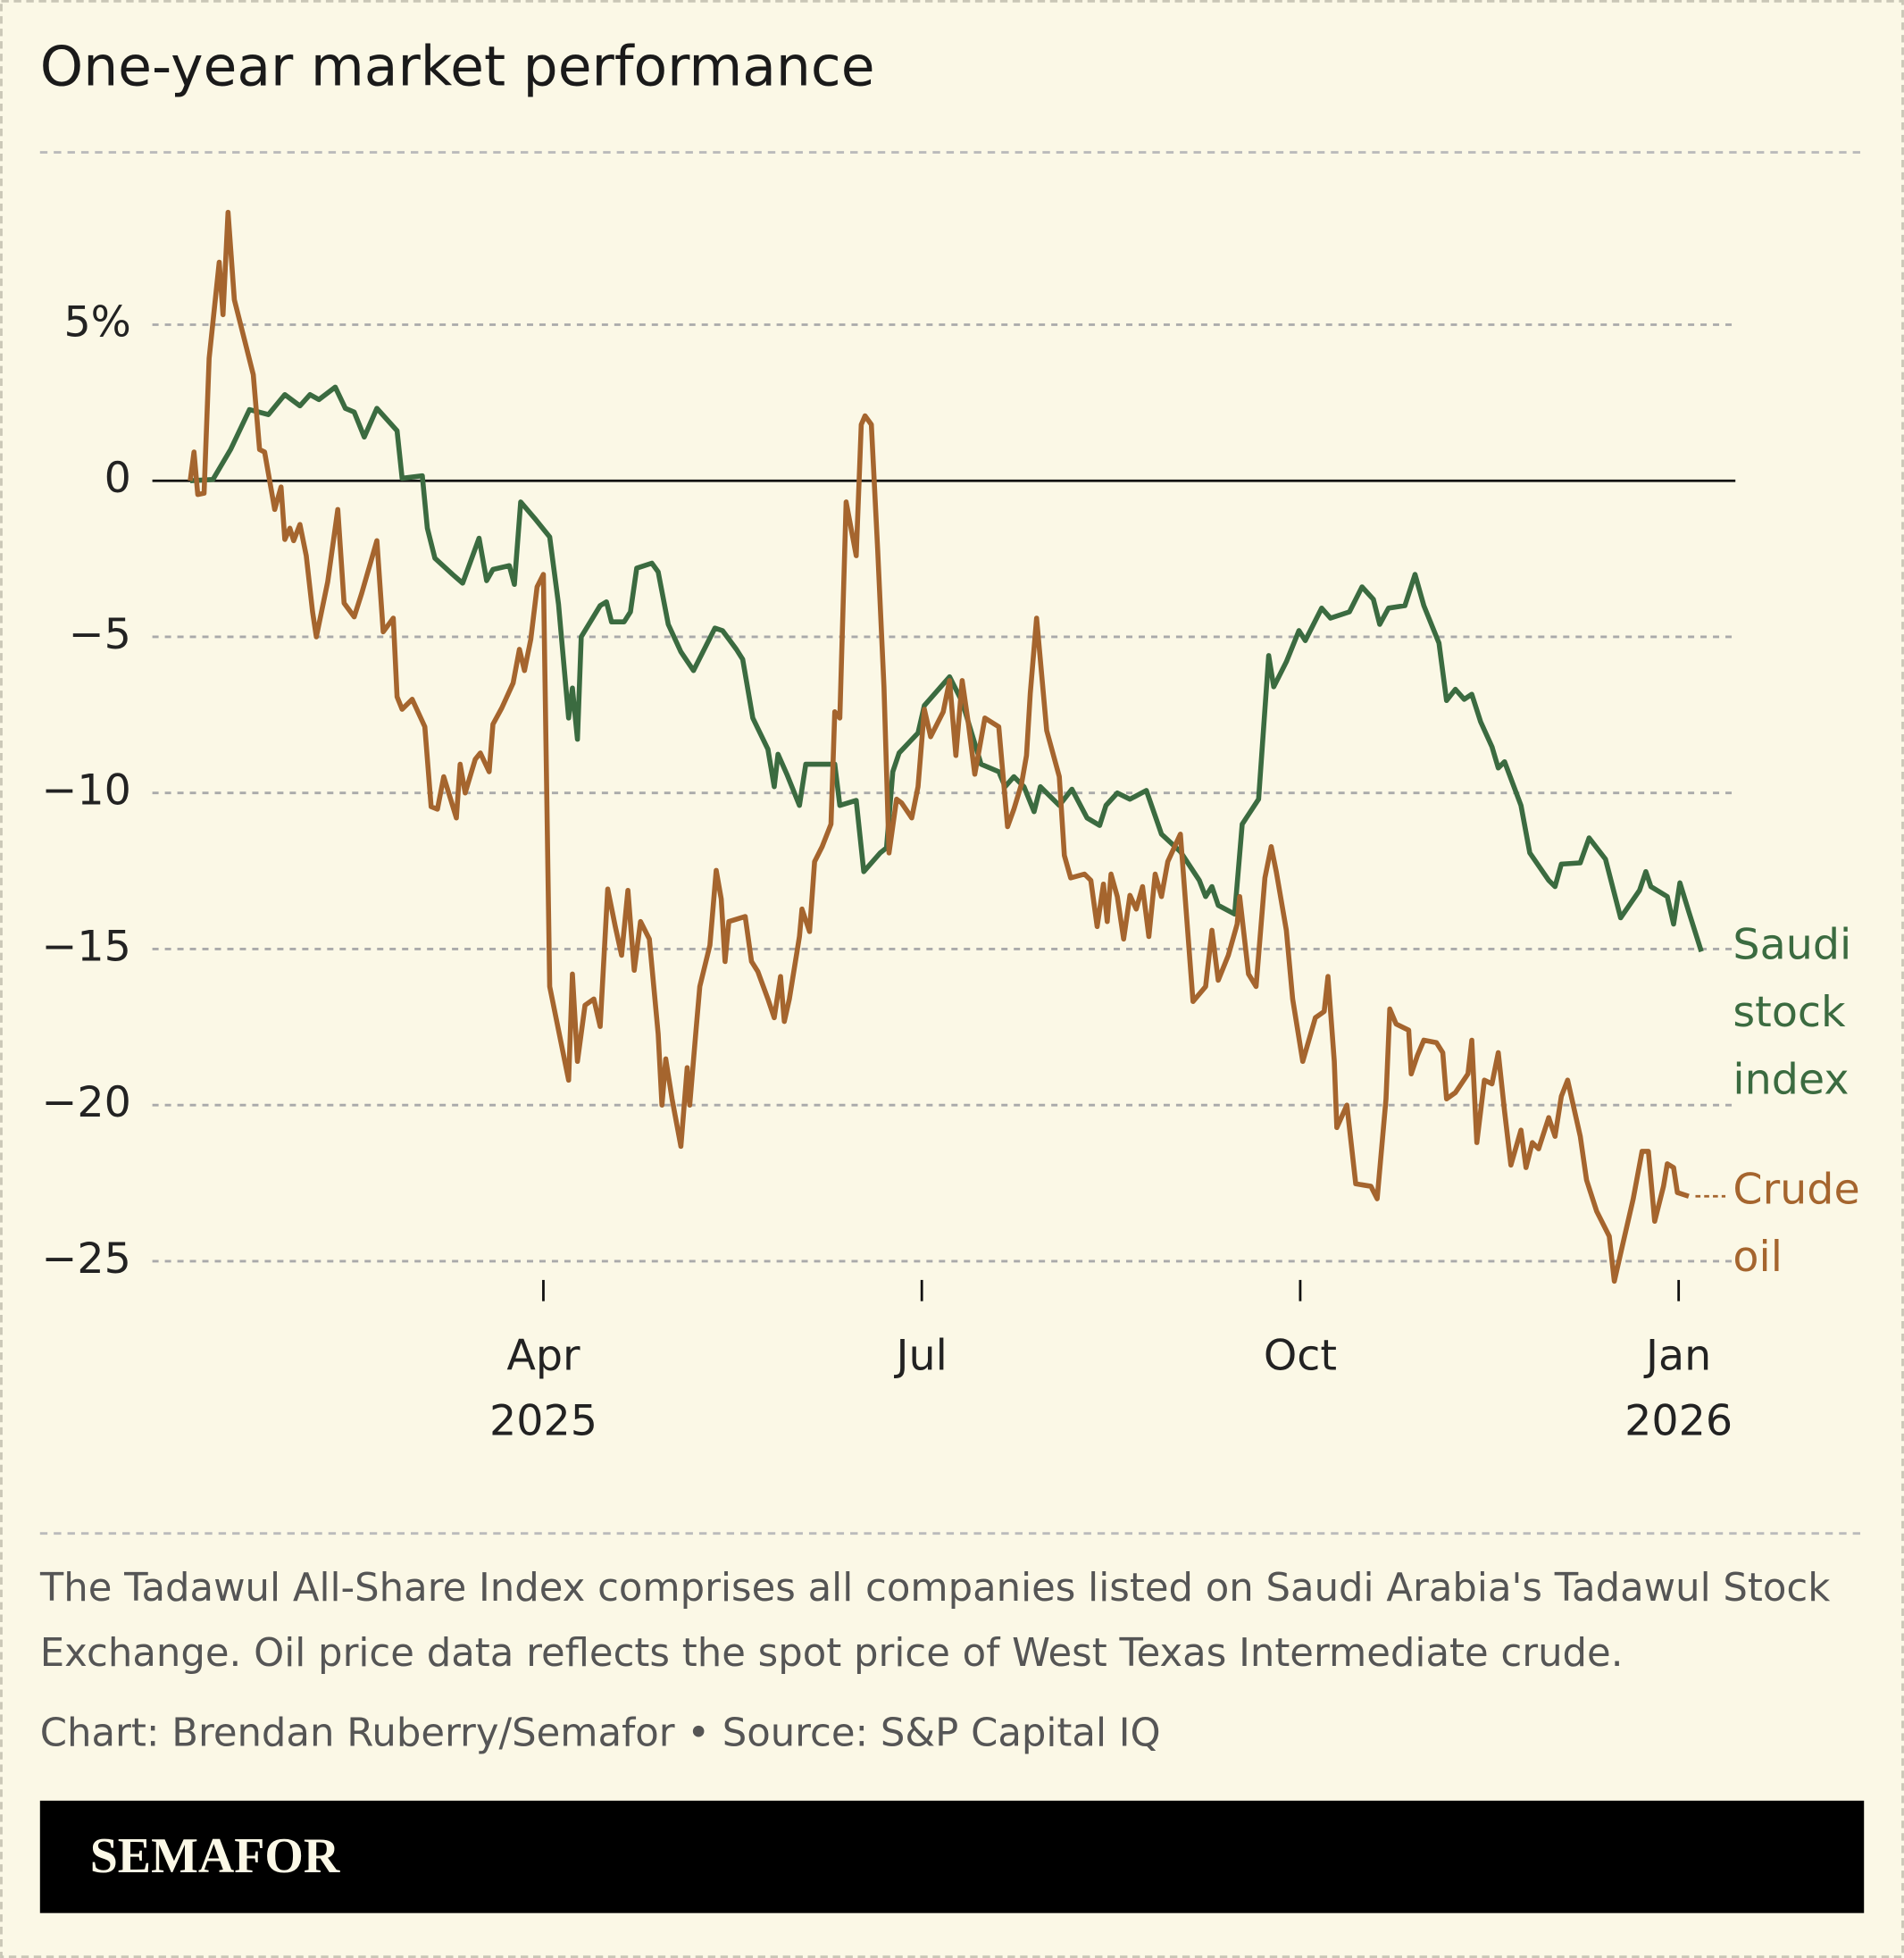  I want to click on x-tick-label: Jan 2026, so click(1678, 1388).